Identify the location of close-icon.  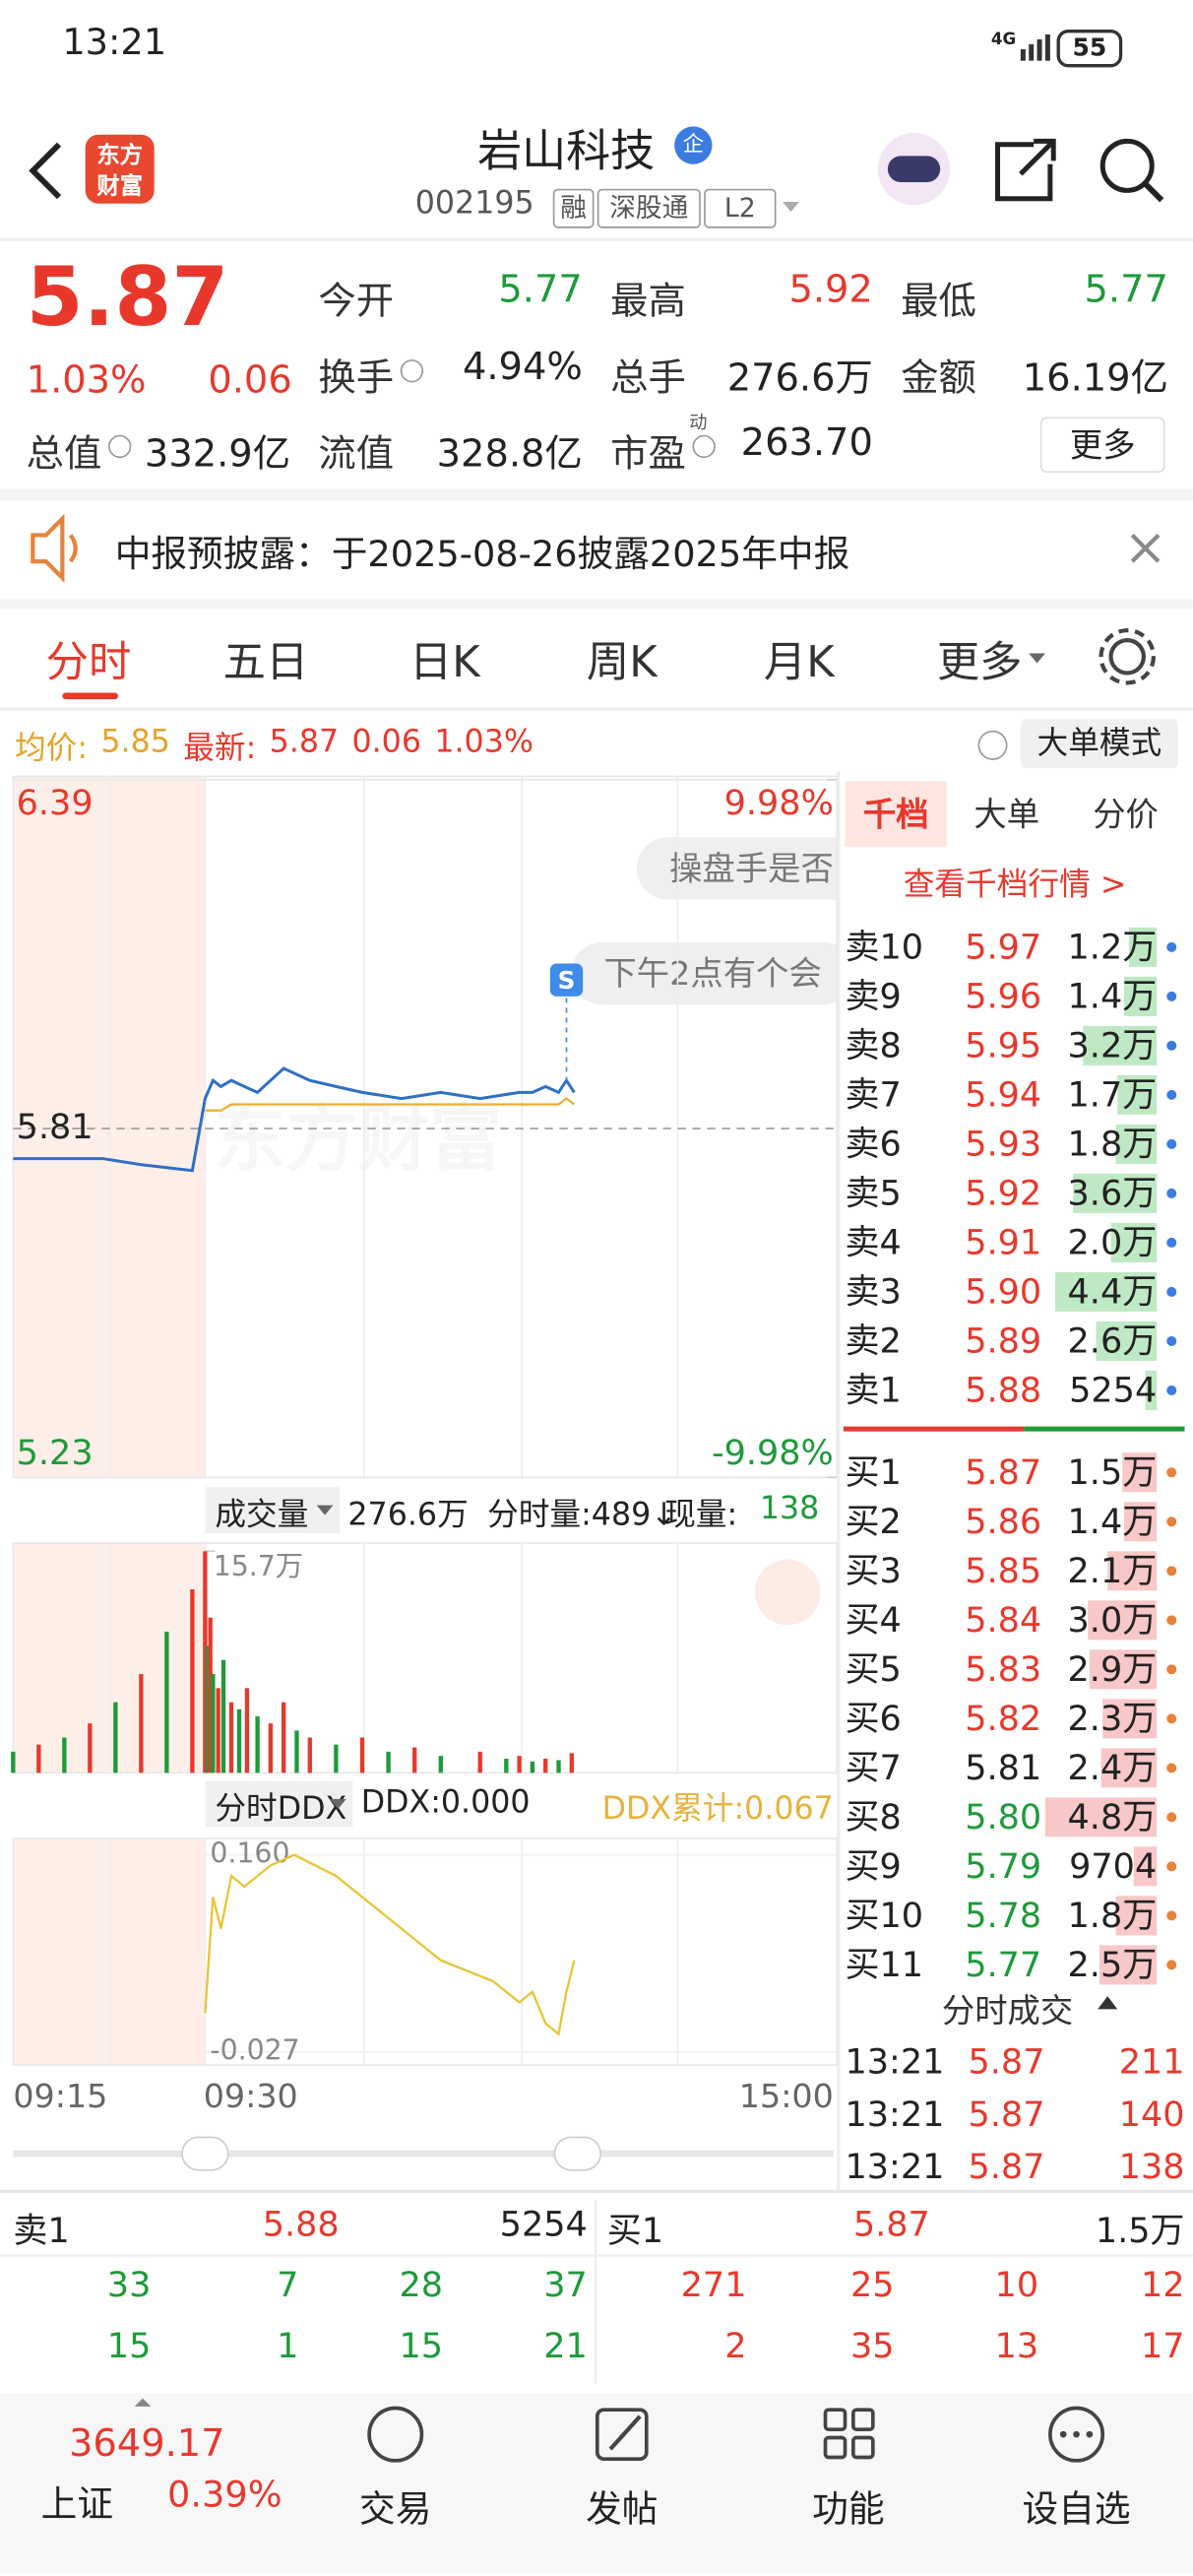
(1145, 548).